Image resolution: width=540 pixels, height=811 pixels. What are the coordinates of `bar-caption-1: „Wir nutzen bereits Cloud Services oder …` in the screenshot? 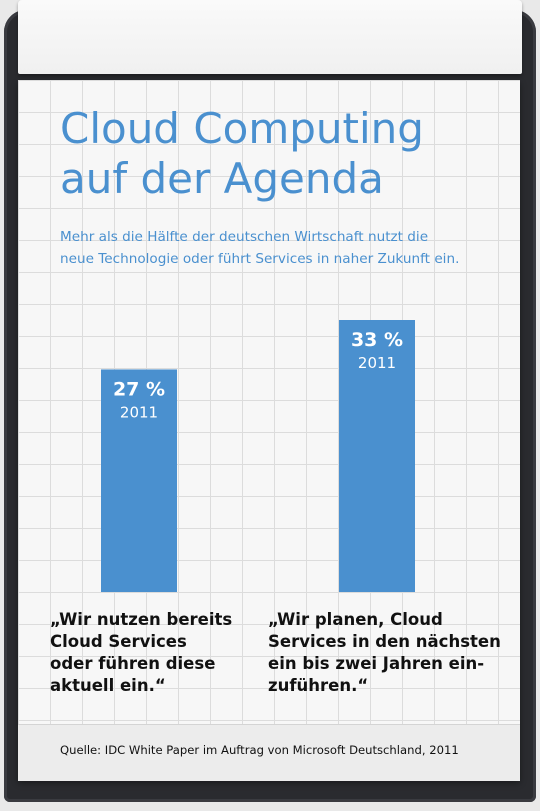 It's located at (141, 653).